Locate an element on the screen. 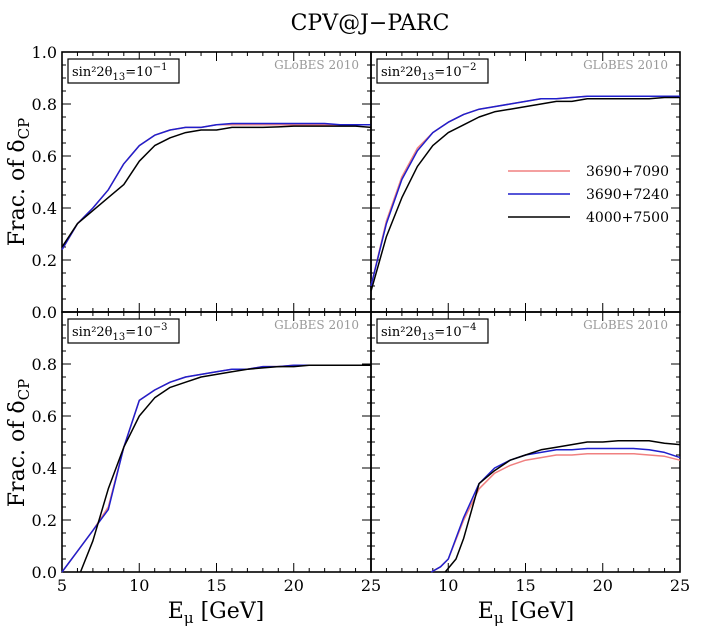  y-tick-label: 1.0 is located at coordinates (44, 52).